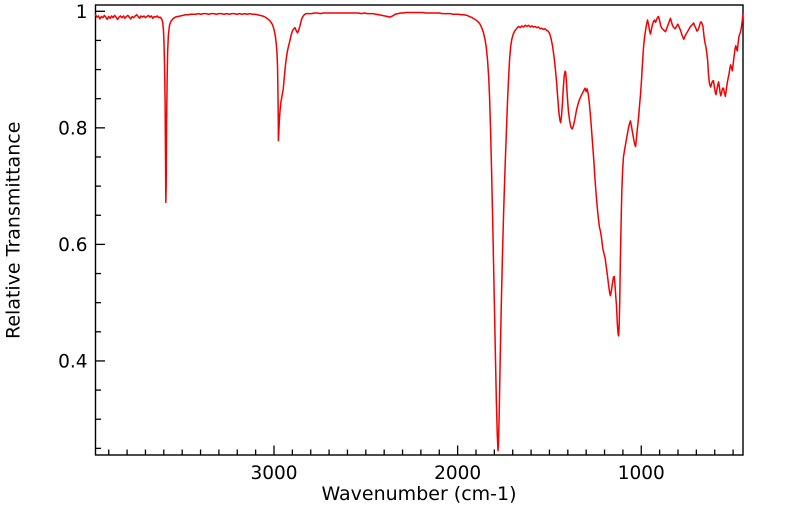 Image resolution: width=799 pixels, height=516 pixels. I want to click on y-axis-title: Relative Transmittance, so click(13, 230).